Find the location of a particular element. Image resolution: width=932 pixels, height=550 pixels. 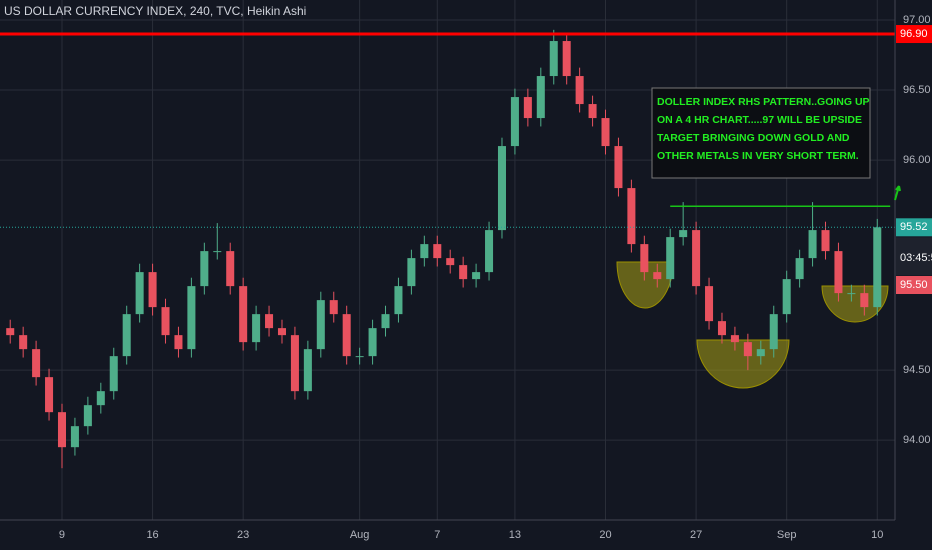

y-tick-label: 94.50 is located at coordinates (917, 370).